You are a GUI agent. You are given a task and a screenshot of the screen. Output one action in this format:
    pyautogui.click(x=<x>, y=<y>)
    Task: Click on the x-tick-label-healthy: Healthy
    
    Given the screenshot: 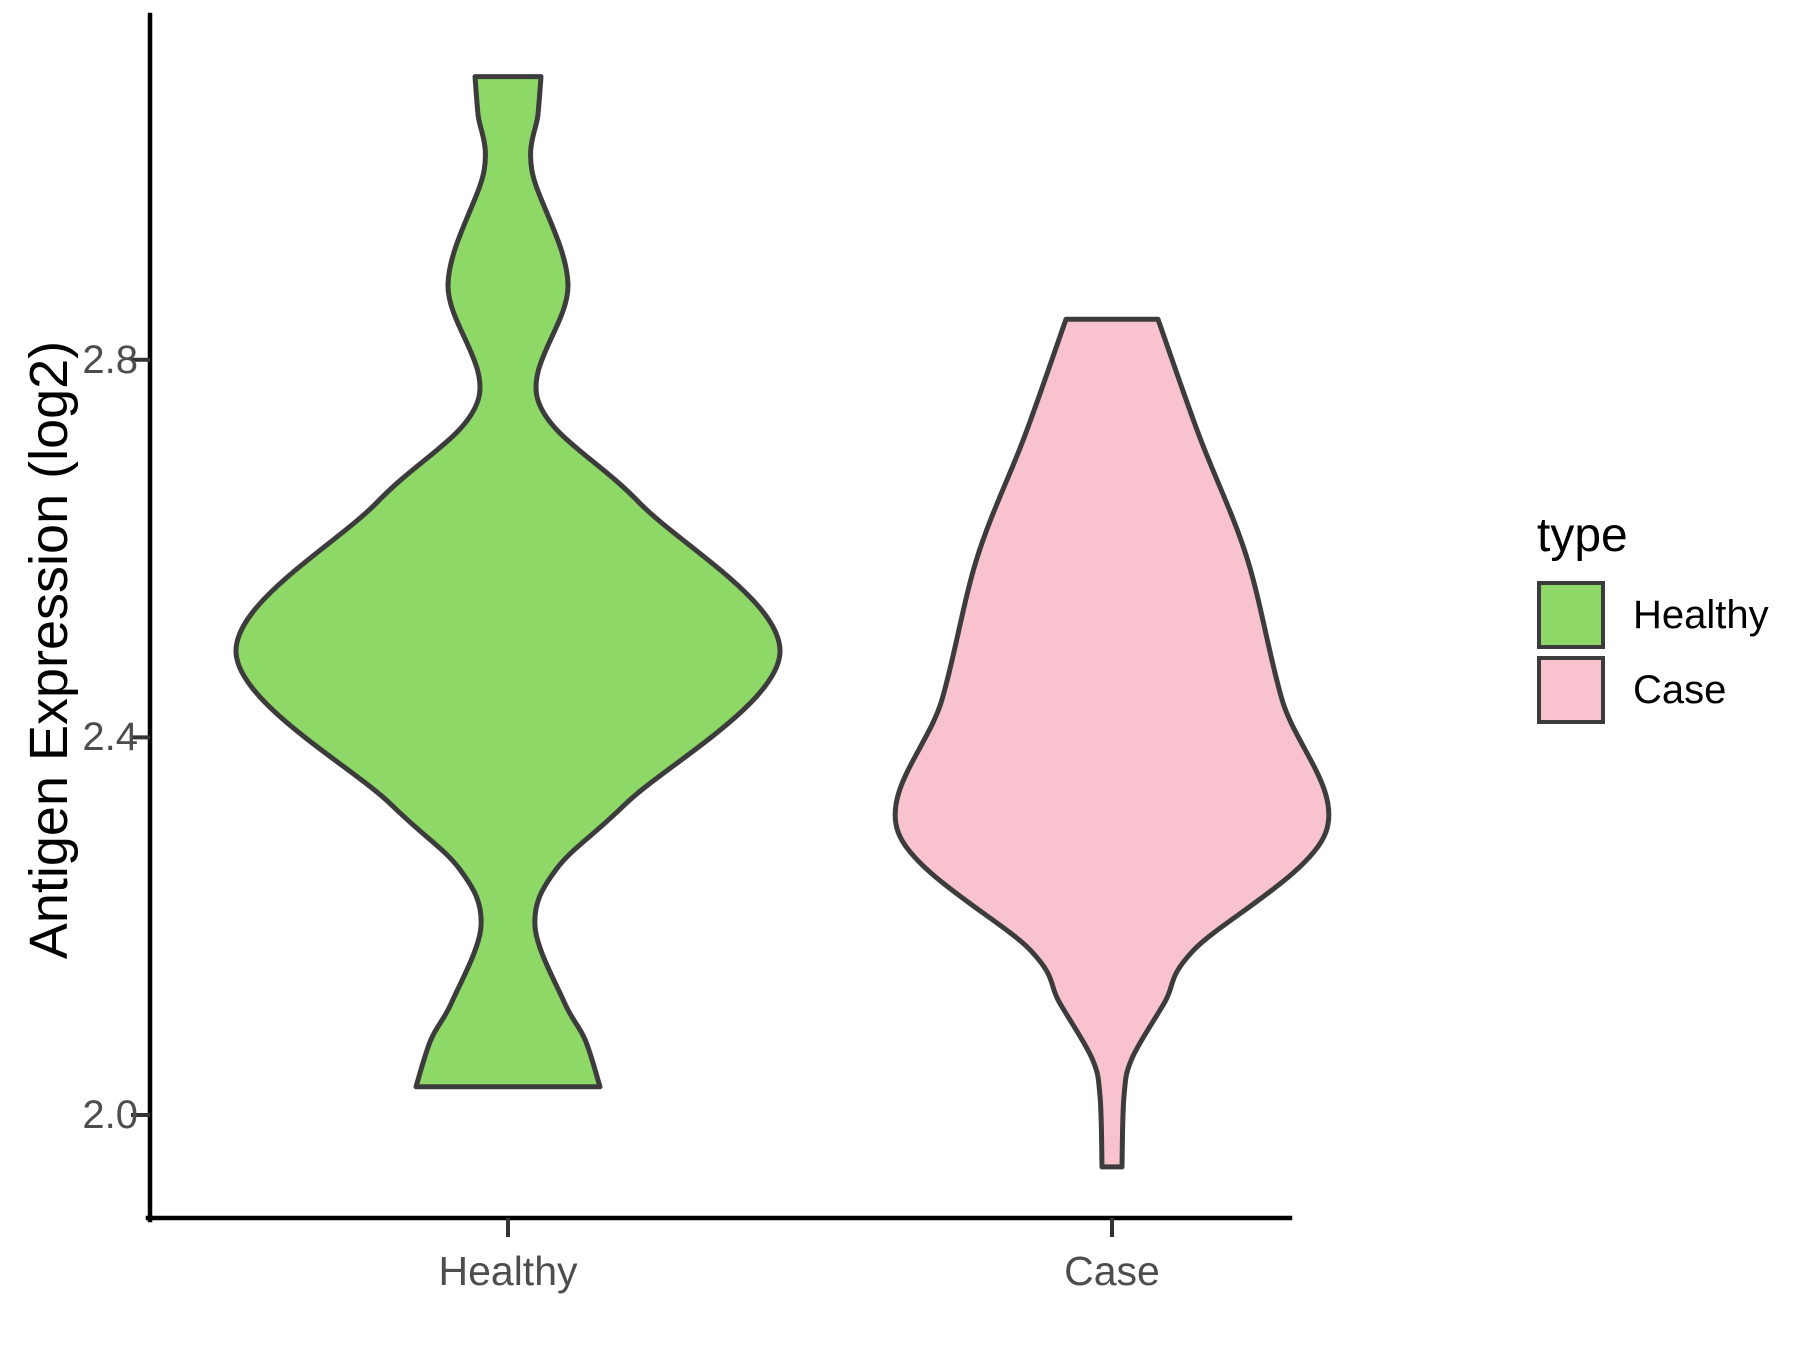 What is the action you would take?
    pyautogui.click(x=508, y=1271)
    